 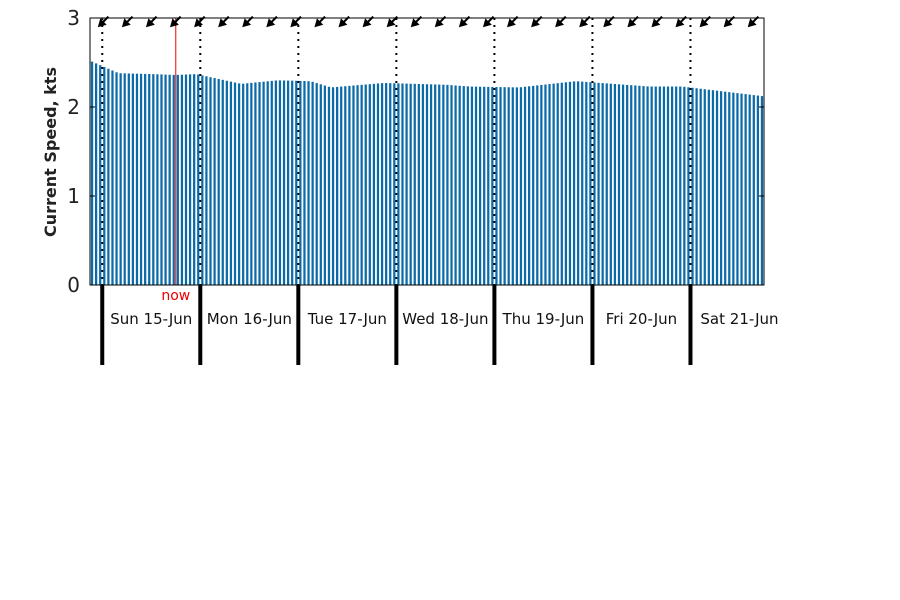 I want to click on y-tick-label: 0, so click(x=73, y=285).